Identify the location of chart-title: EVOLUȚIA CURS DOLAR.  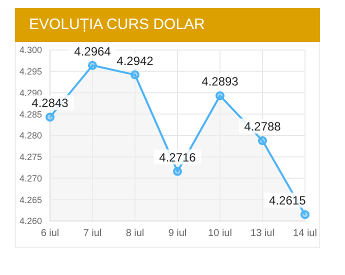
(167, 25).